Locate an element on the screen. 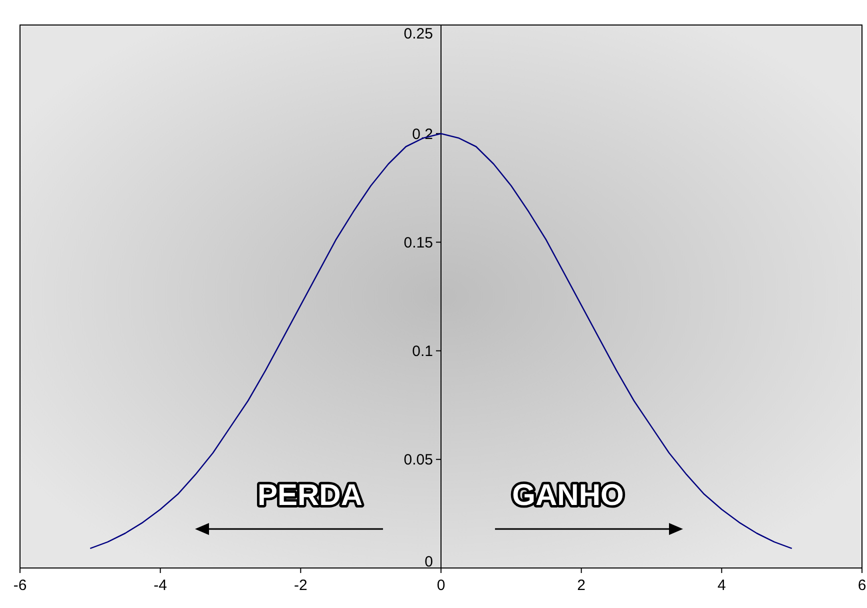  x-tick-label: -2 is located at coordinates (301, 585).